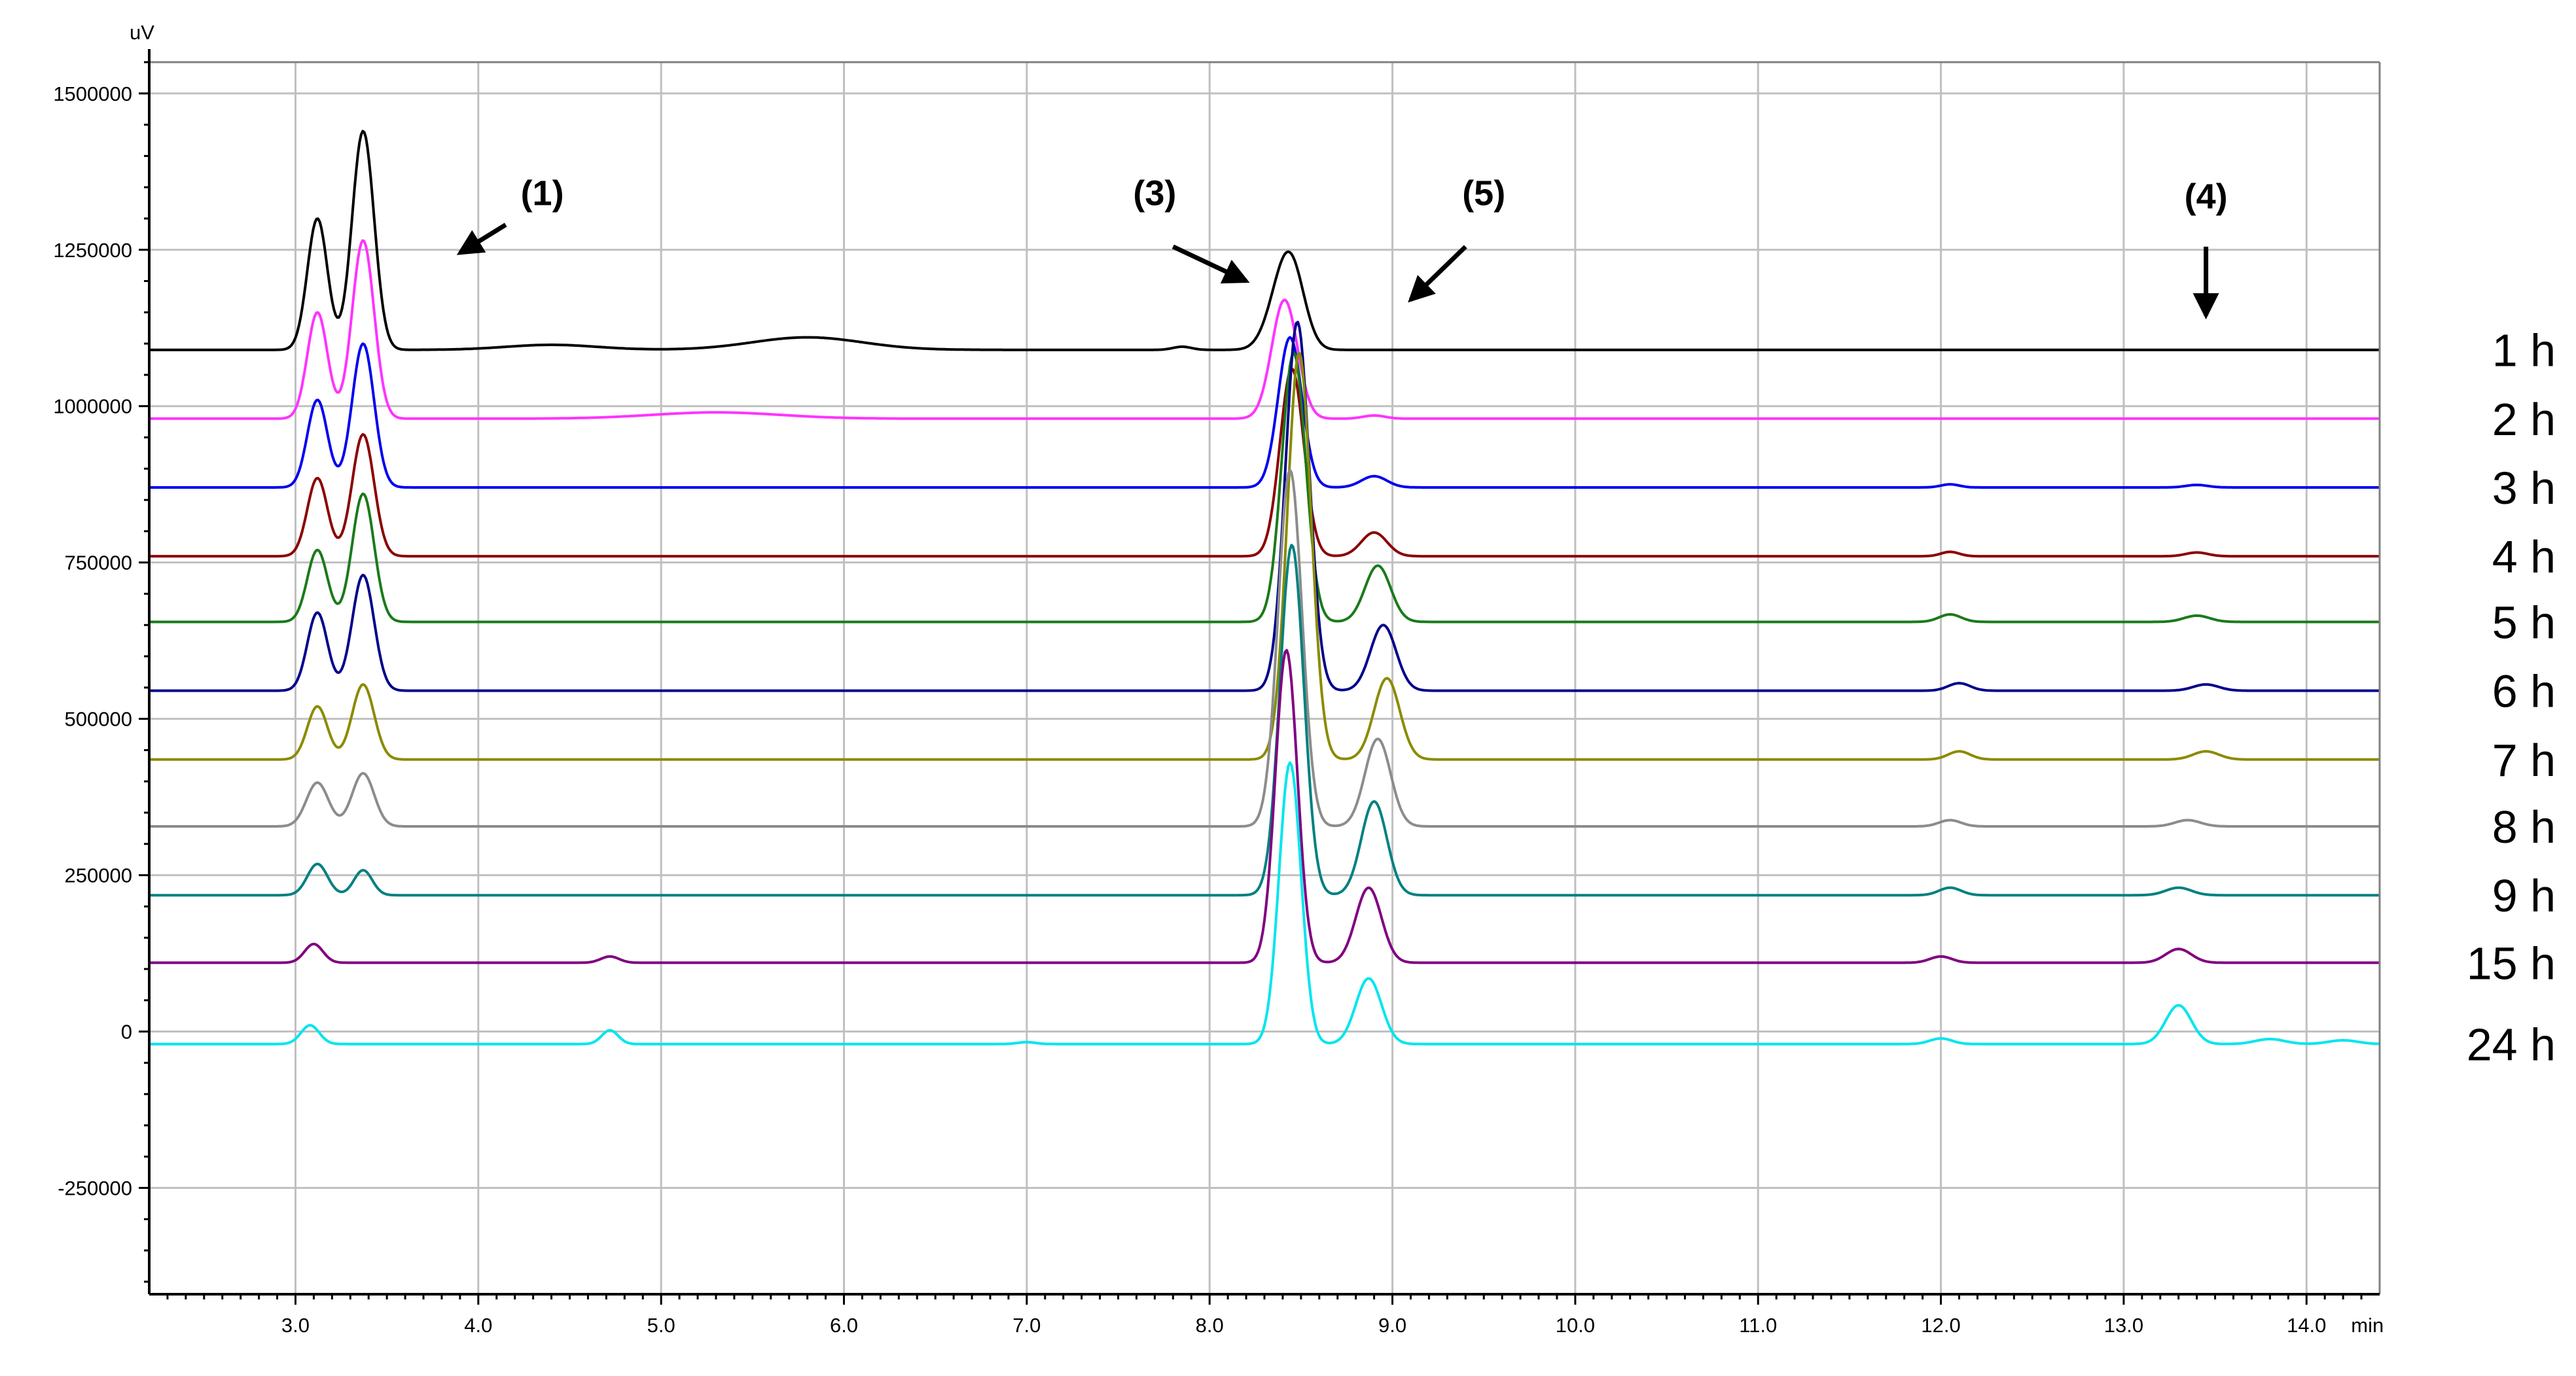 The image size is (2576, 1376). What do you see at coordinates (2524, 895) in the screenshot?
I see `legend-label: 9 h` at bounding box center [2524, 895].